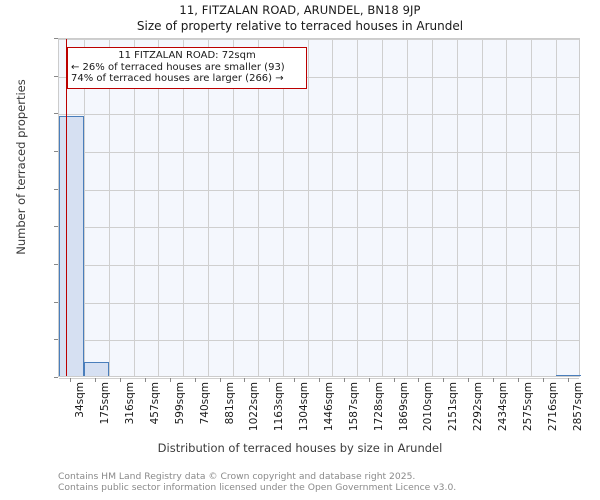  What do you see at coordinates (130, 403) in the screenshot?
I see `x-tick-label: 316sqm` at bounding box center [130, 403].